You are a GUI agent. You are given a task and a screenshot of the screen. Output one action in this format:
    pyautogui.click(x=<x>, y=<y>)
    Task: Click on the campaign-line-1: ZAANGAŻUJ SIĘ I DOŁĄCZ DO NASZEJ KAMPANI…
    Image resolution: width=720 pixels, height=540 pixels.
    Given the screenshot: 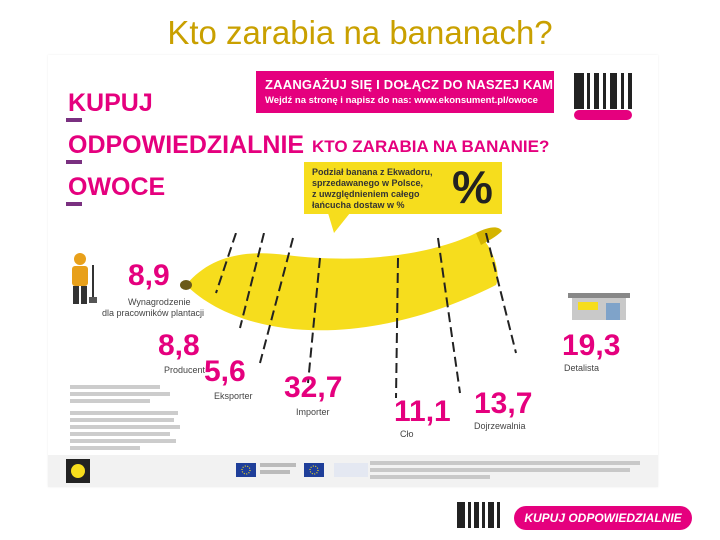 What is the action you would take?
    pyautogui.click(x=429, y=84)
    